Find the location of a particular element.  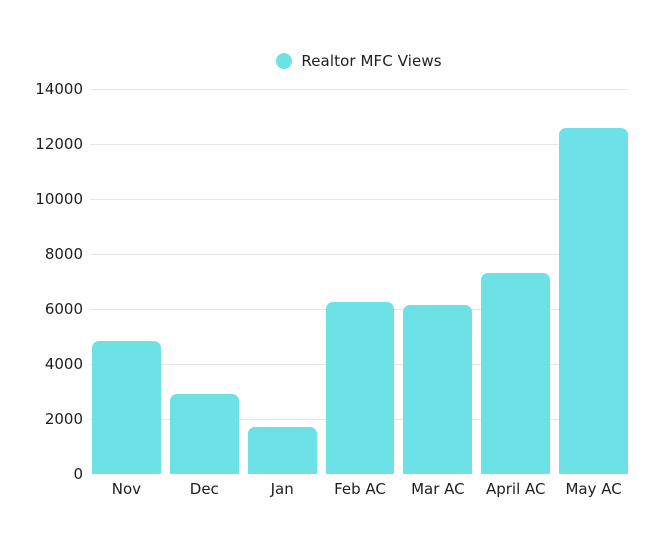

y-axis: 0 2000 4000 6000 8000 10000 12000 14000 is located at coordinates (41, 272).